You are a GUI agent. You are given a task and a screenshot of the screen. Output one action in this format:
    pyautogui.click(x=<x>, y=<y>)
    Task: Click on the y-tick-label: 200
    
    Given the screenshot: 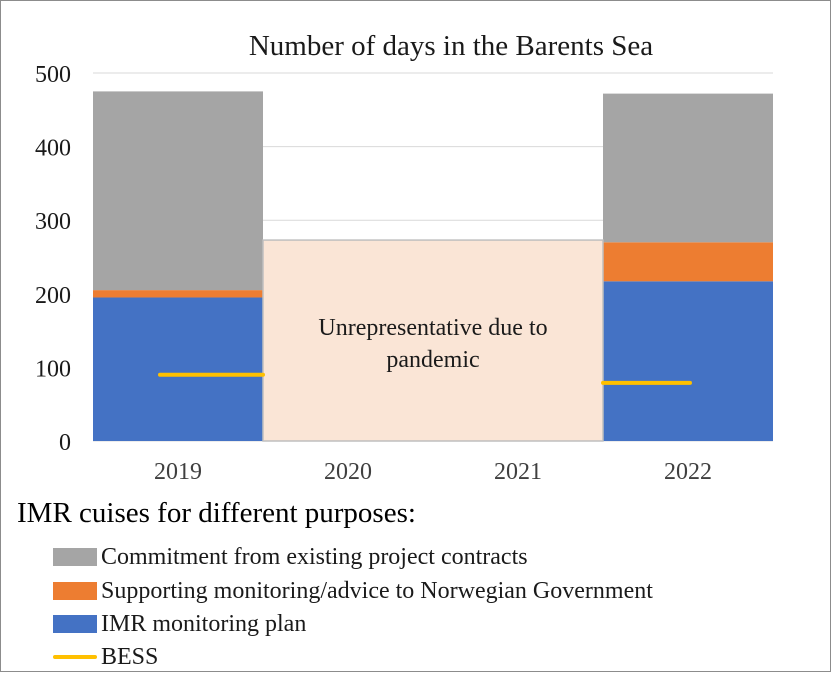 What is the action you would take?
    pyautogui.click(x=53, y=296)
    